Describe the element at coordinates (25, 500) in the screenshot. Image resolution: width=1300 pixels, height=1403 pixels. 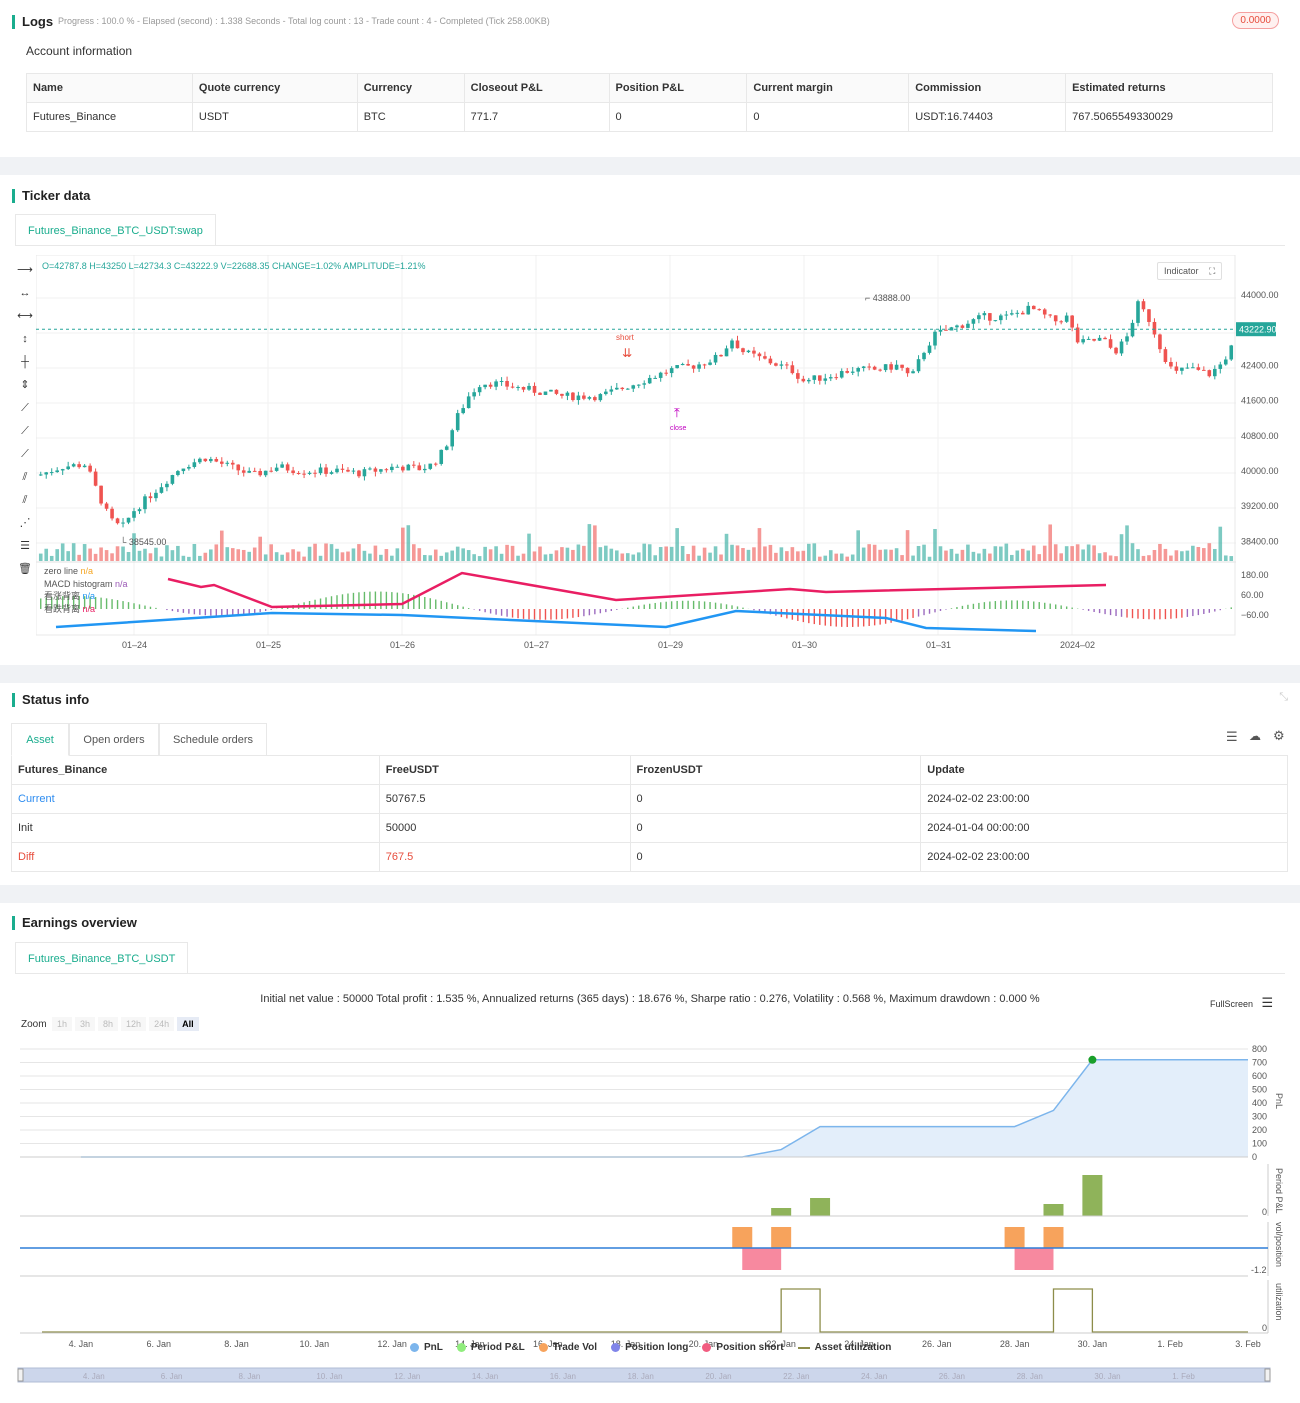
I see `parallel-channel-icon: ⫽` at that location.